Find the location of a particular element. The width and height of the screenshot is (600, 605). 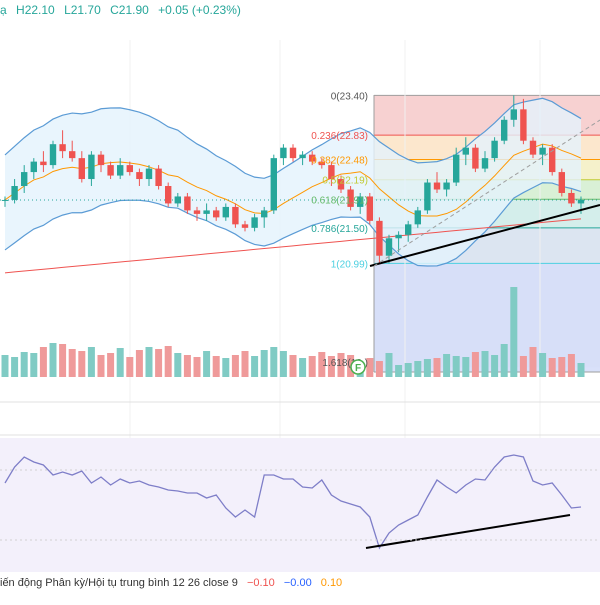

fib-label-2: 0.382(22.48) is located at coordinates (339, 161).